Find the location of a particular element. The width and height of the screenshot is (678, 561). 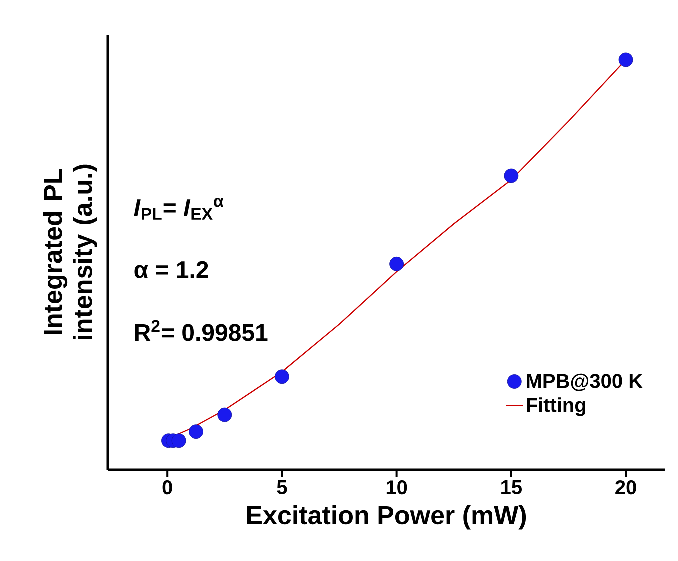

x-tick-label: 15 is located at coordinates (512, 487).